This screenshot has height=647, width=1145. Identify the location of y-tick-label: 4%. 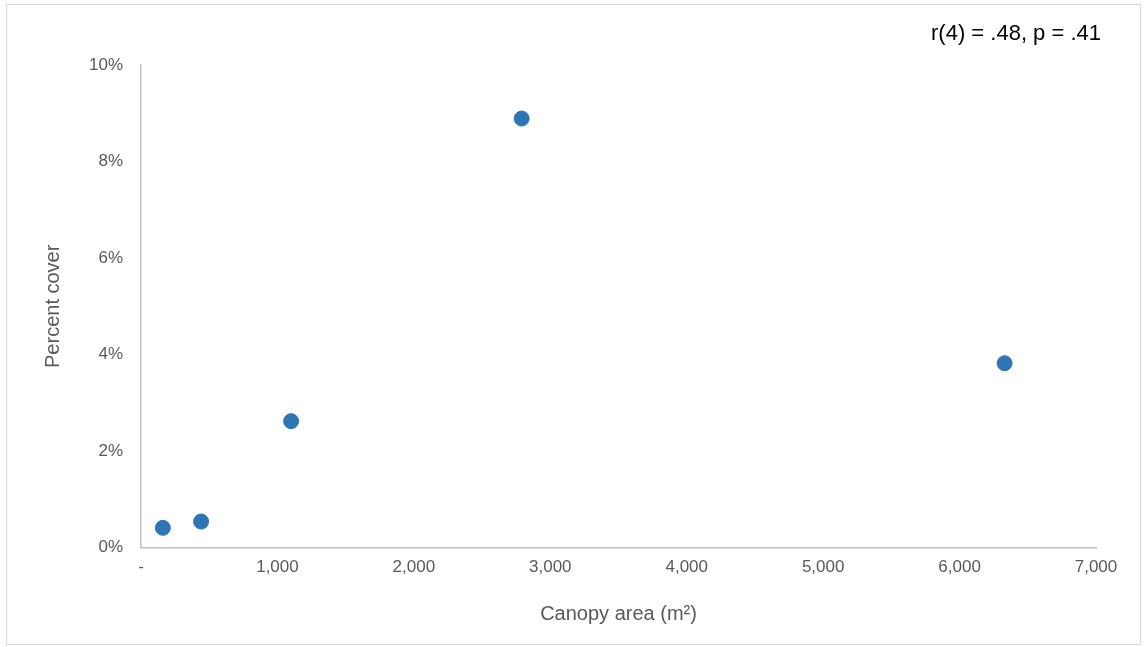
(111, 354).